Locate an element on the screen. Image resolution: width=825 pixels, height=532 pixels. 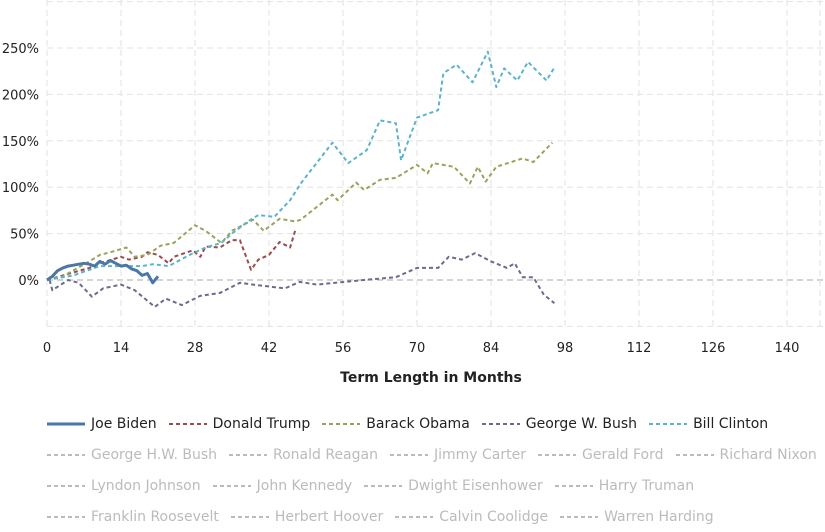
legend-item: Warren Harding is located at coordinates (637, 517).